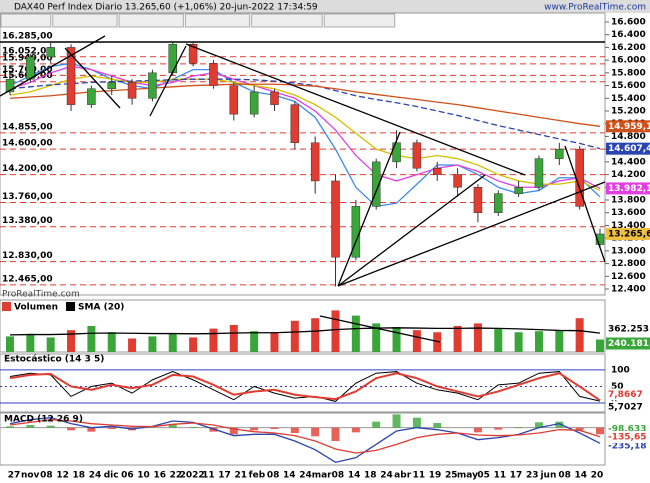 Image resolution: width=650 pixels, height=483 pixels. I want to click on value-label: 240.181, so click(628, 344).